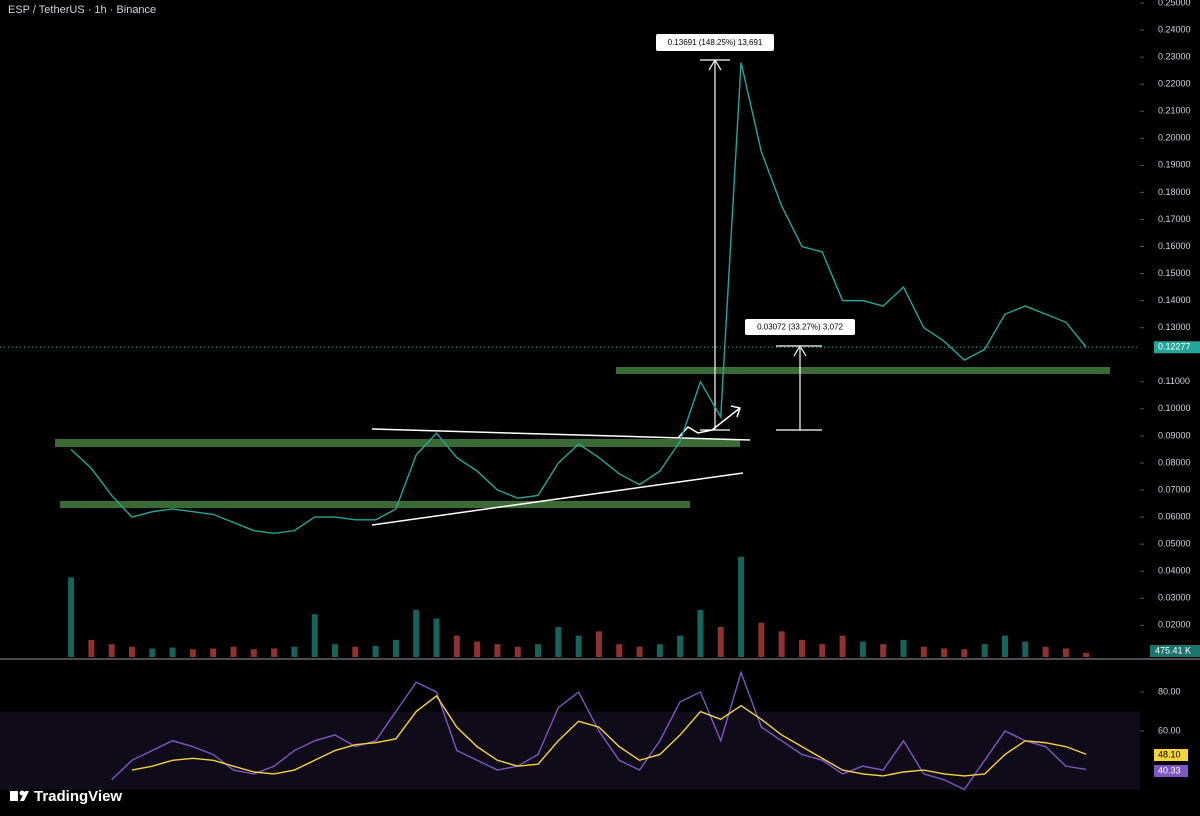 This screenshot has width=1200, height=816. Describe the element at coordinates (82, 10) in the screenshot. I see `chart-title: ESP / TetherUS · 1h · Binance` at that location.